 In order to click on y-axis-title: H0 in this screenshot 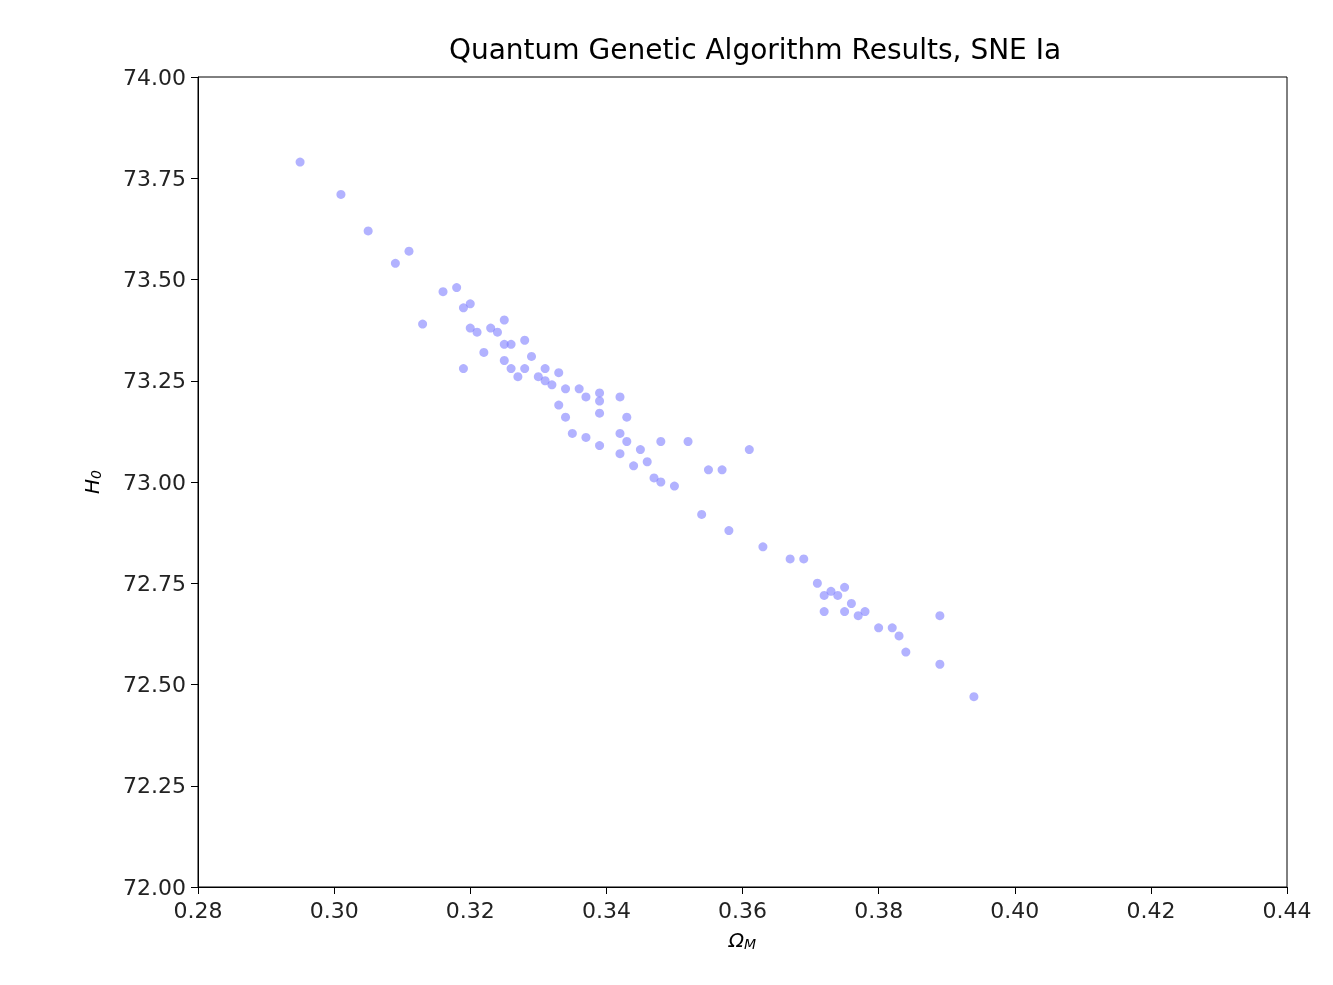, I will do `click(92, 481)`.